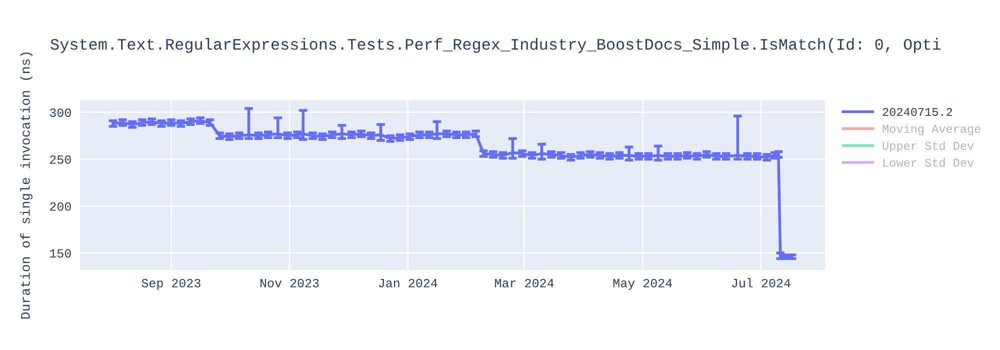 The image size is (1000, 350). What do you see at coordinates (171, 284) in the screenshot?
I see `x-tick-label: Sep 2023` at bounding box center [171, 284].